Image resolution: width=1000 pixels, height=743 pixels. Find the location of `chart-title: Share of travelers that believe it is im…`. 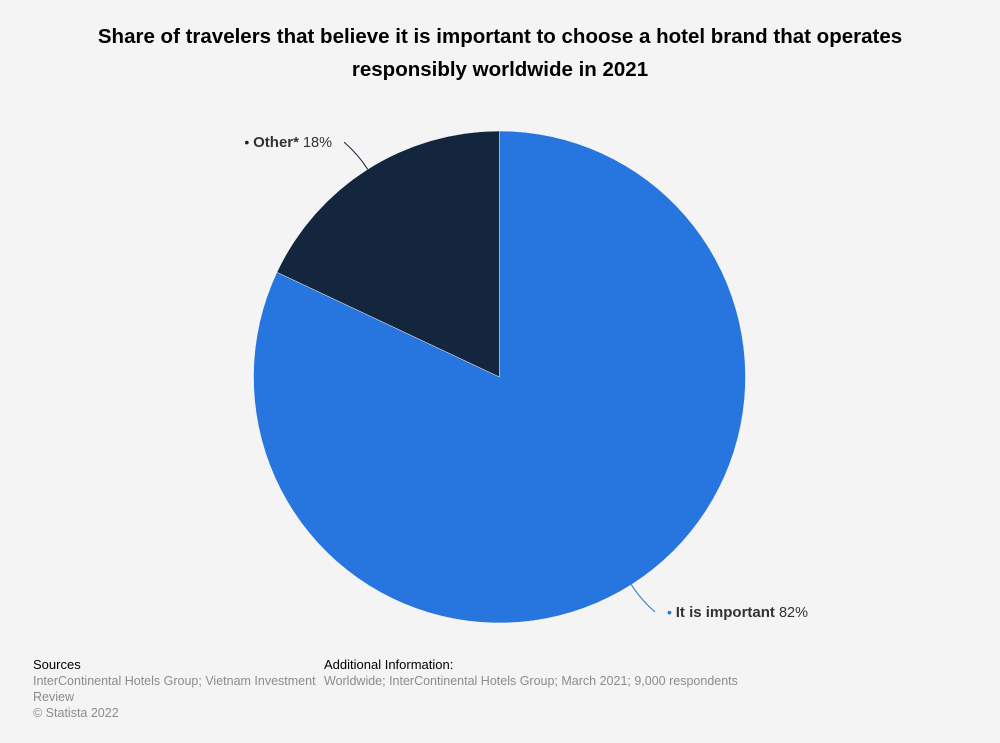

chart-title: Share of travelers that believe it is im… is located at coordinates (500, 53).